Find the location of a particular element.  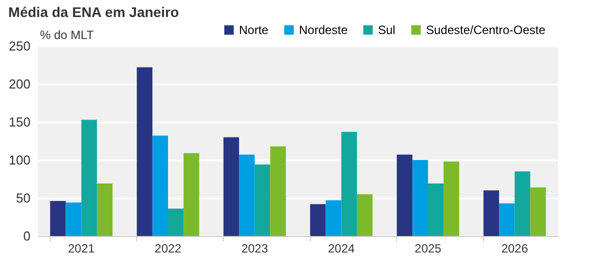

y-tick-label: 50 is located at coordinates (23, 198).